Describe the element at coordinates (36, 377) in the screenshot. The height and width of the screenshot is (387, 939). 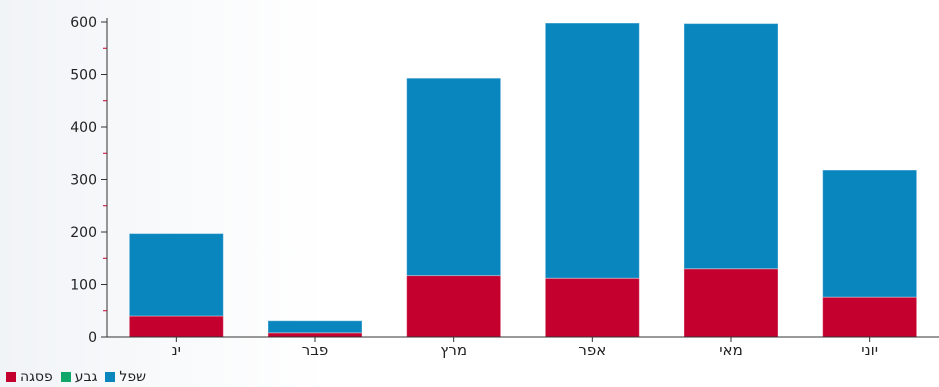
I see `legend-label-peak: פסגה` at that location.